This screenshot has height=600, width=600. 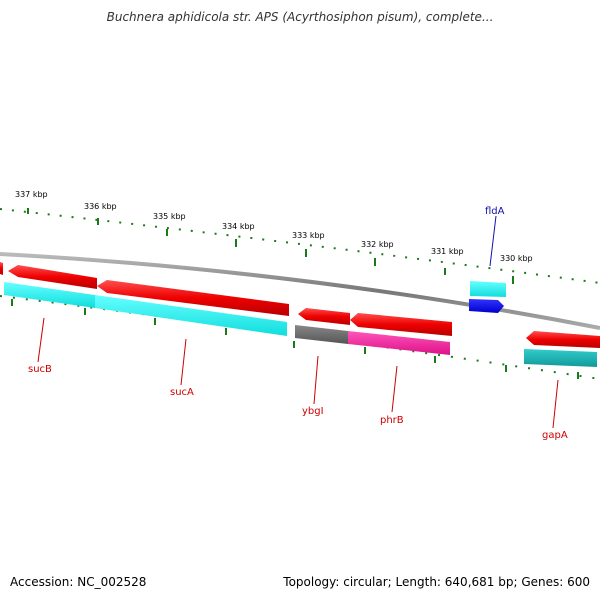 What do you see at coordinates (394, 389) in the screenshot?
I see `leader-phrB` at bounding box center [394, 389].